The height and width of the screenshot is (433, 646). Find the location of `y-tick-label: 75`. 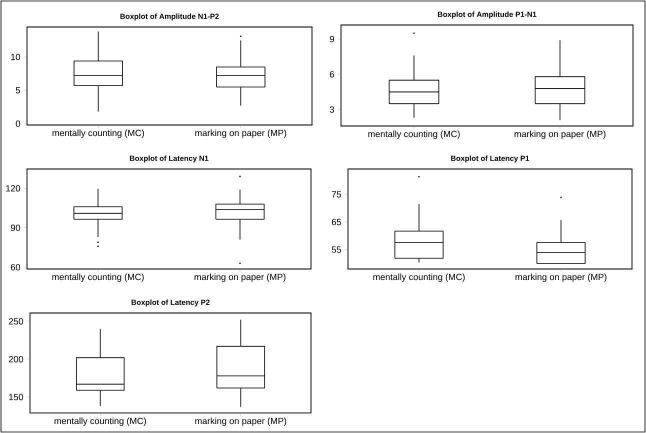

y-tick-label: 75 is located at coordinates (337, 194).